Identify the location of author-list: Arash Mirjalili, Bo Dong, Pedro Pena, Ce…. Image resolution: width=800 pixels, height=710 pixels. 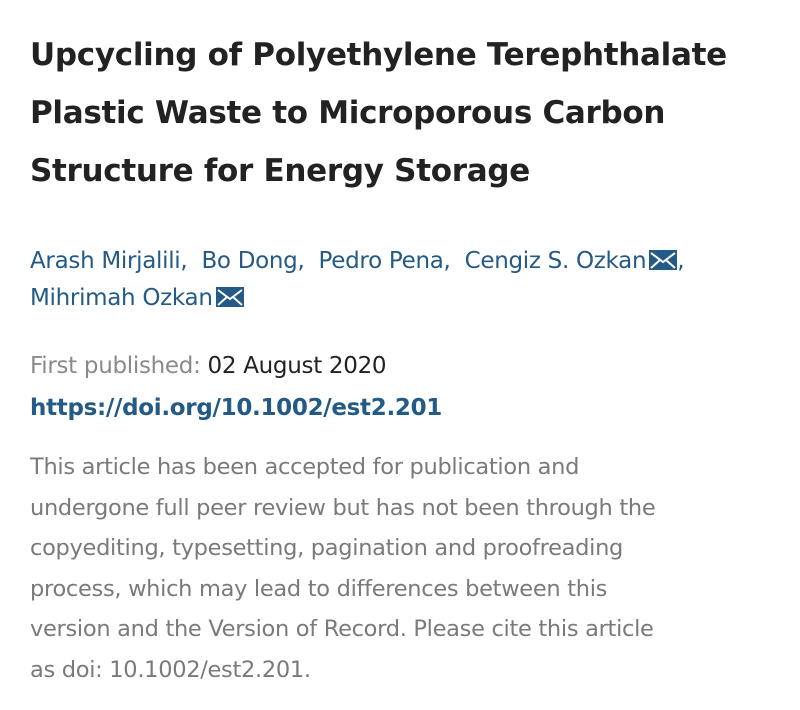
(357, 280).